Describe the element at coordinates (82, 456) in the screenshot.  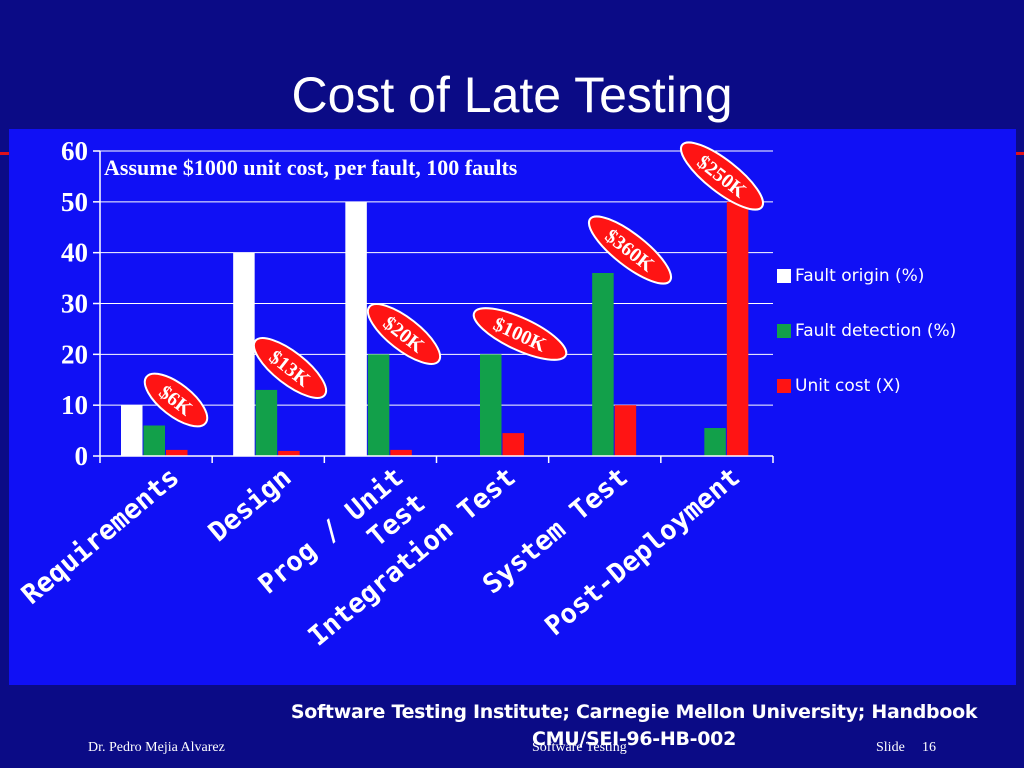
I see `ytick-label: 0` at that location.